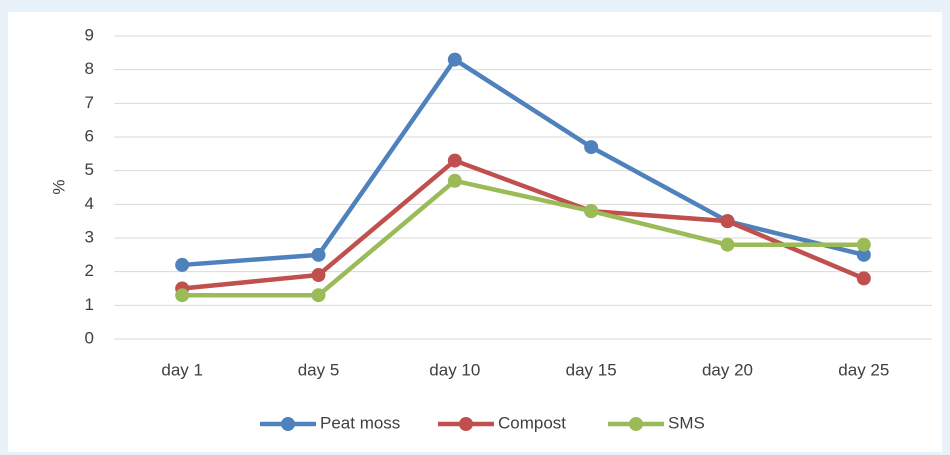  Describe the element at coordinates (319, 369) in the screenshot. I see `x-tick-label: day 5` at that location.